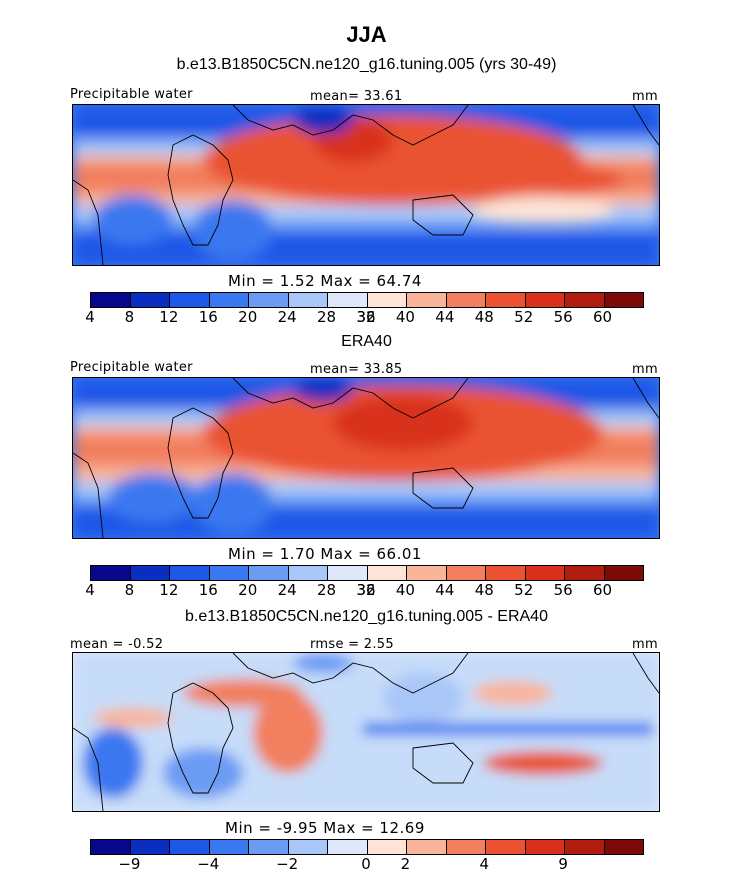  I want to click on panel-1-colorbar-ticks: 4 8 12 16 20 24 28 32 36 40 44 48 52 56 60, so click(363, 318).